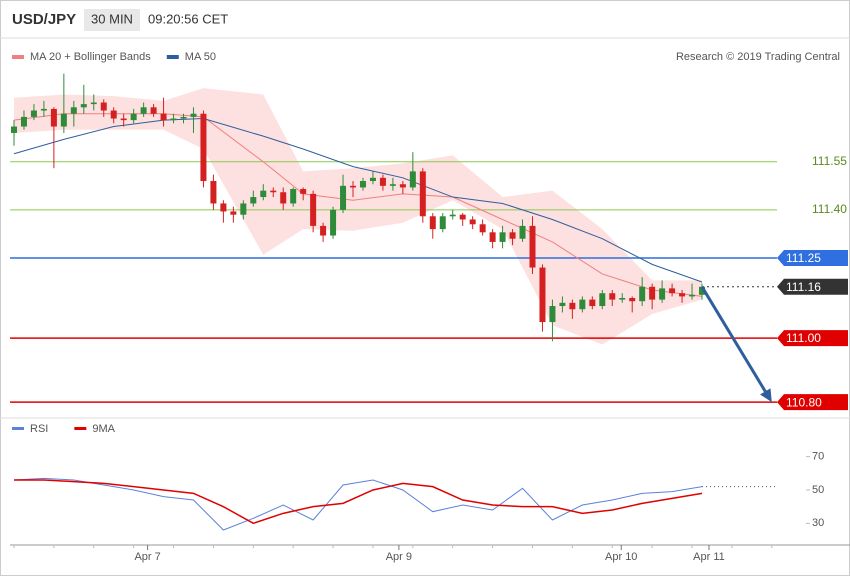 Image resolution: width=850 pixels, height=576 pixels. I want to click on price-level-label: 110.80, so click(804, 402).